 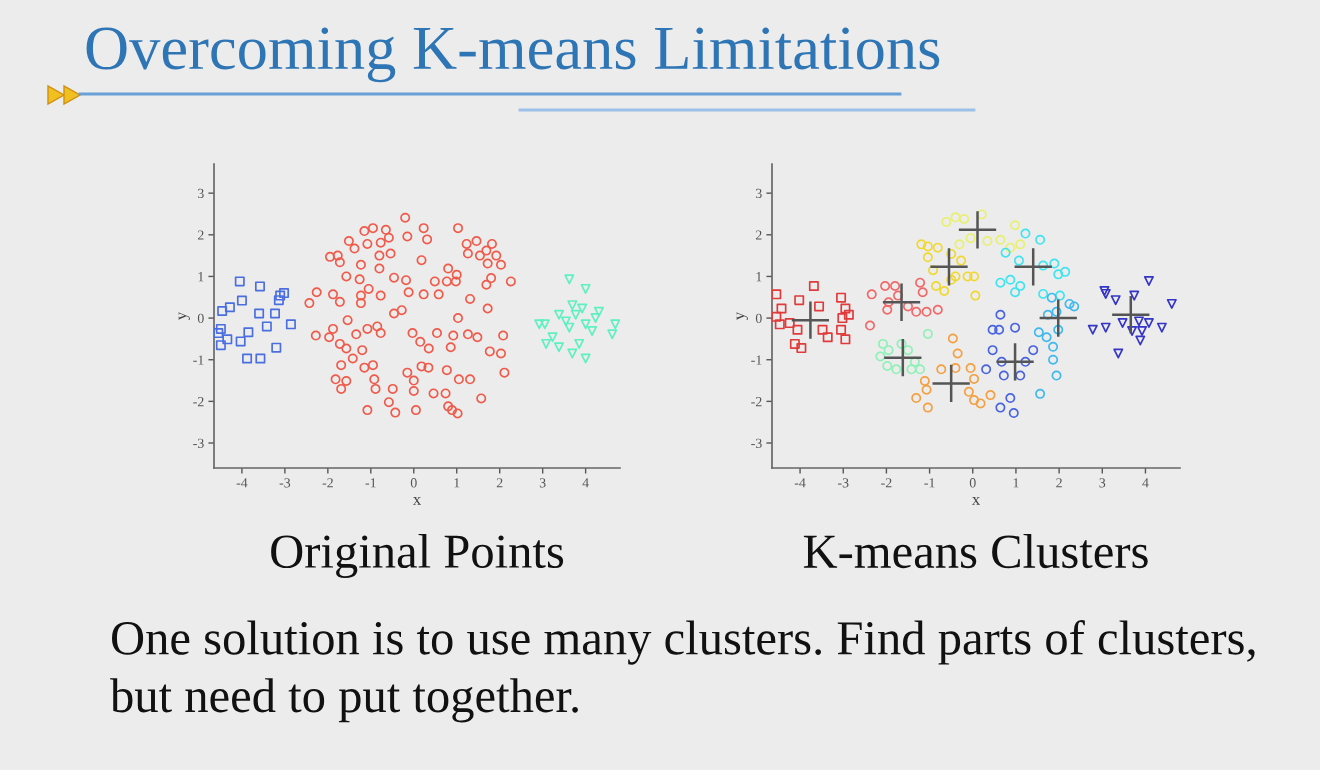 What do you see at coordinates (975, 551) in the screenshot?
I see `text: K-means Clusters` at bounding box center [975, 551].